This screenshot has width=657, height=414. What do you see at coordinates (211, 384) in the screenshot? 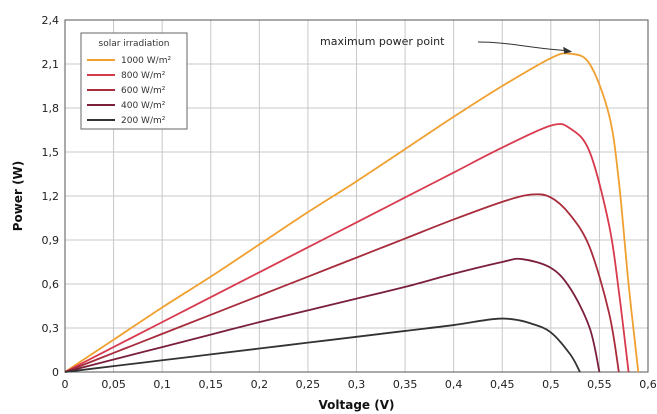
I see `x-tick-label: 0,15` at bounding box center [211, 384].